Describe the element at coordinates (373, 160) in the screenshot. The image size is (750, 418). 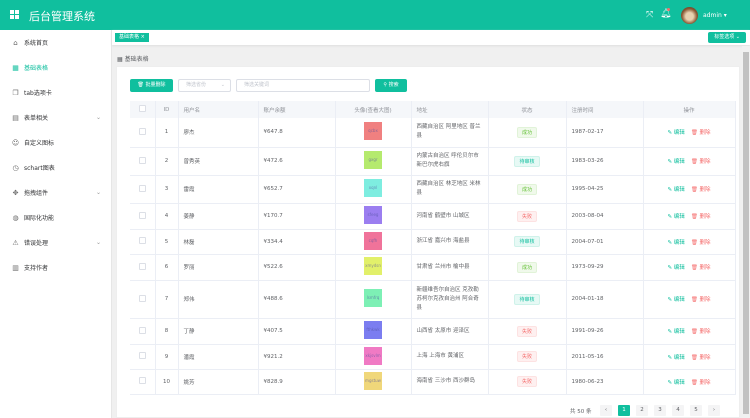
I see `avatar-thumbnail: gxgr` at that location.